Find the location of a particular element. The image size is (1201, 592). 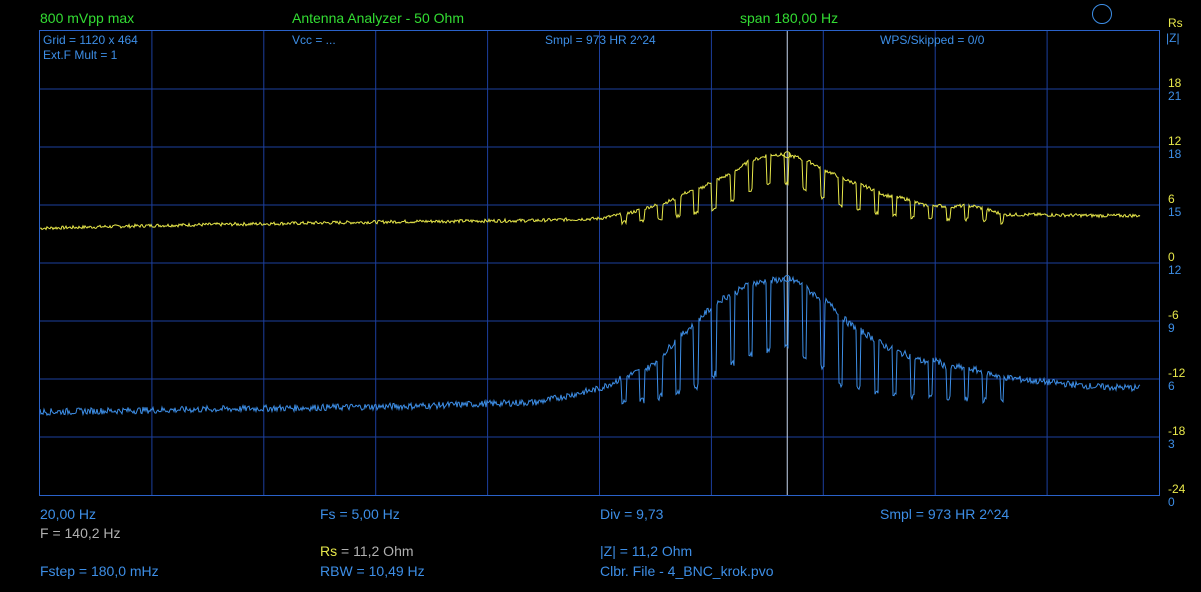

z-tick-label: 12 is located at coordinates (1175, 270).